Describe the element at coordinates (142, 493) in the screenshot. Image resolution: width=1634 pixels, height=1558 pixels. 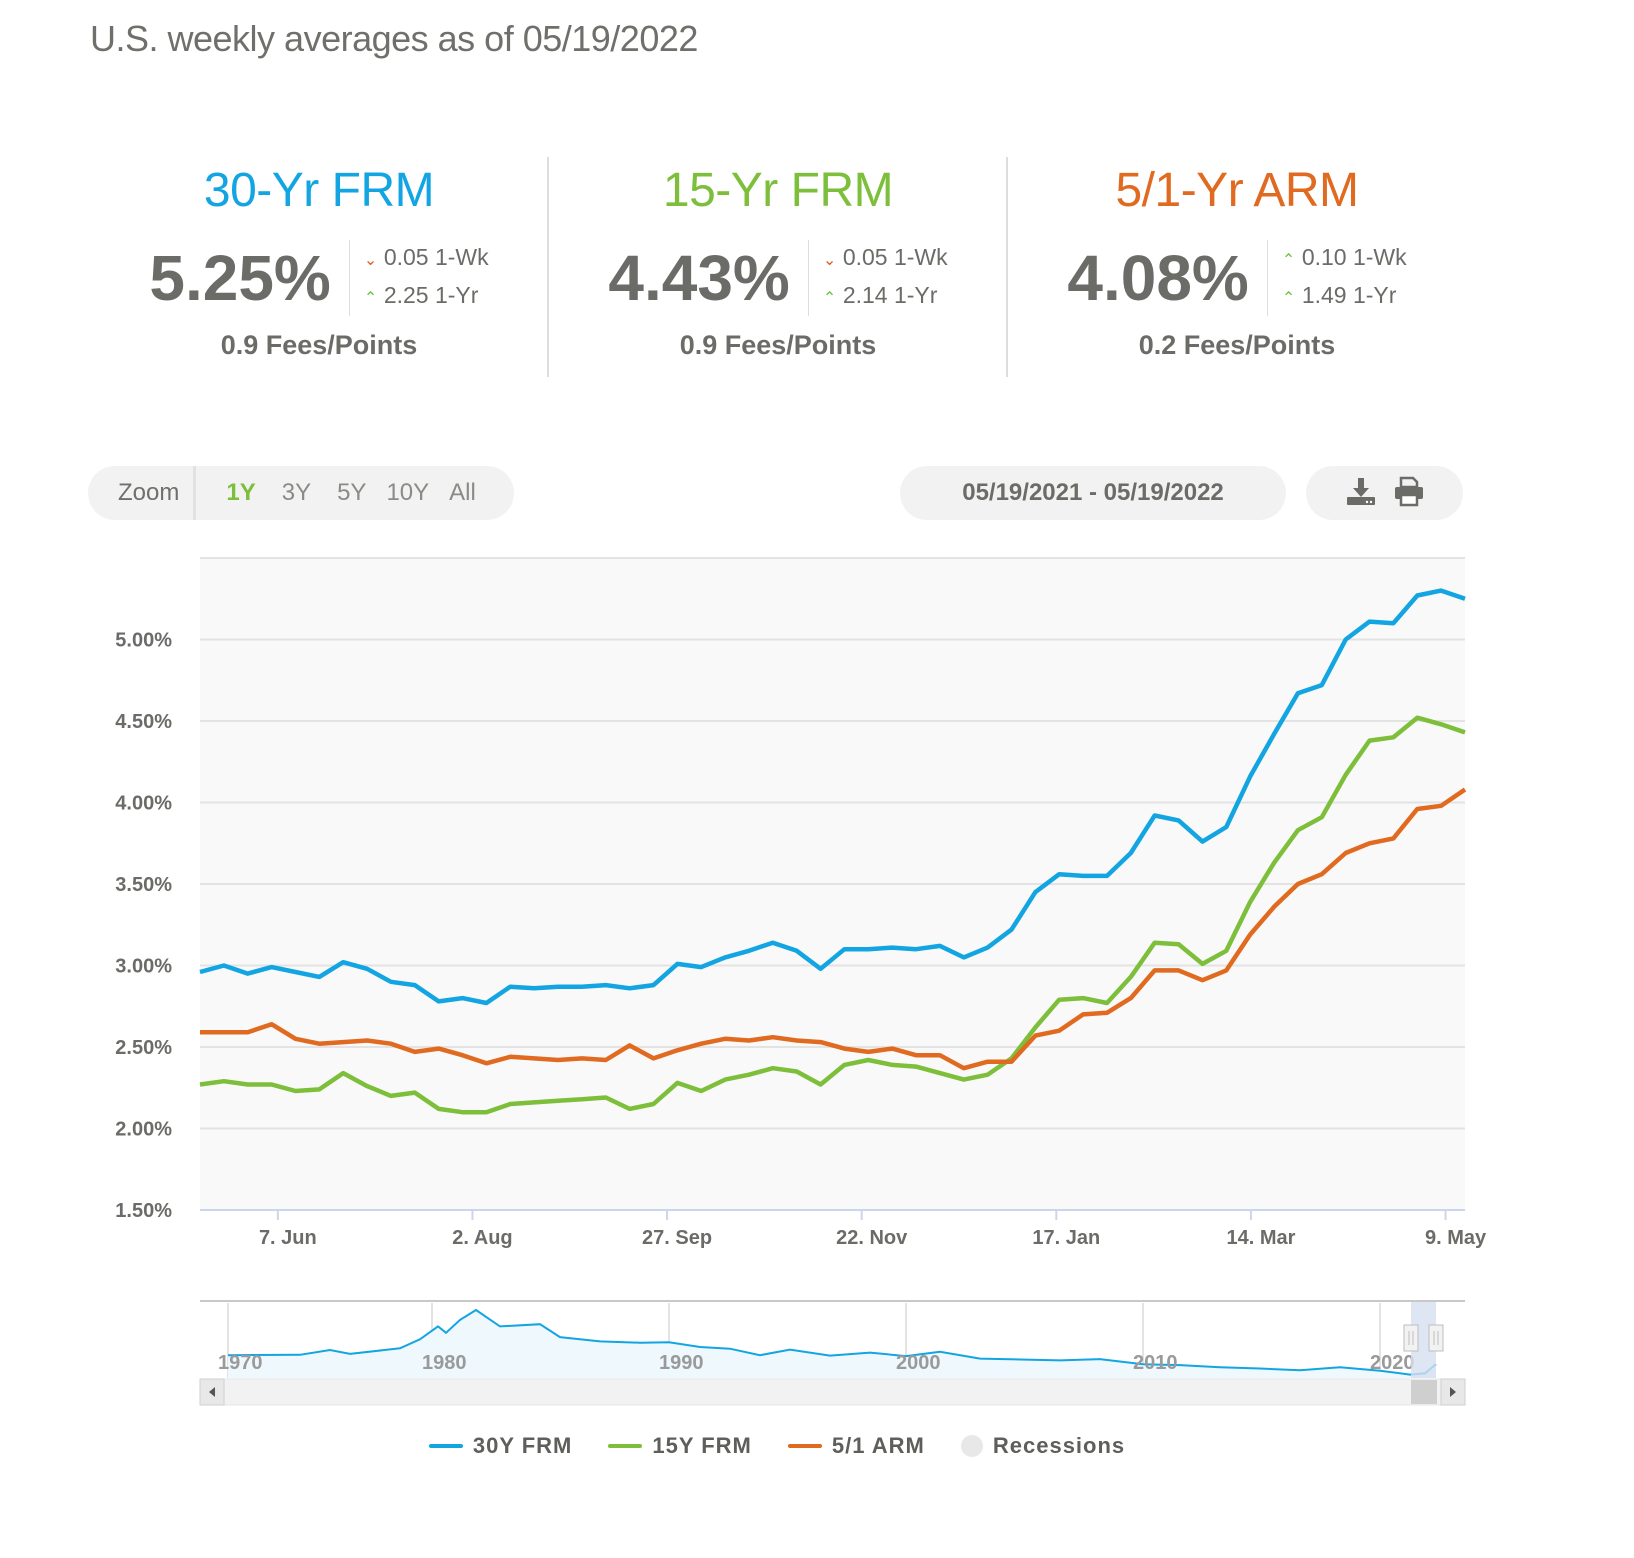
I see `zoom-label: Zoom` at that location.